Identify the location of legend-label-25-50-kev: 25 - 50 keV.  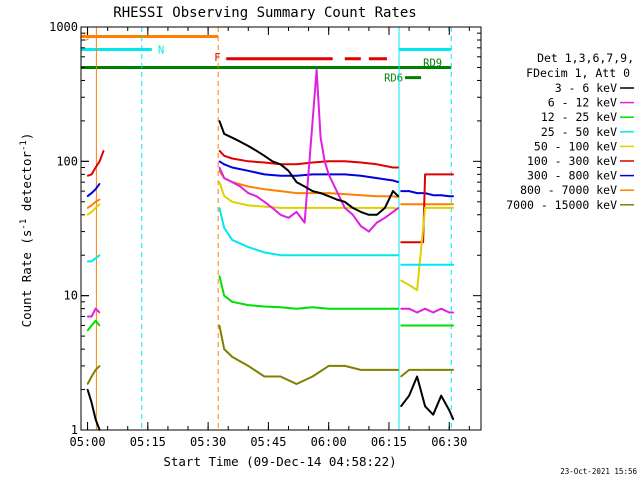
(579, 132).